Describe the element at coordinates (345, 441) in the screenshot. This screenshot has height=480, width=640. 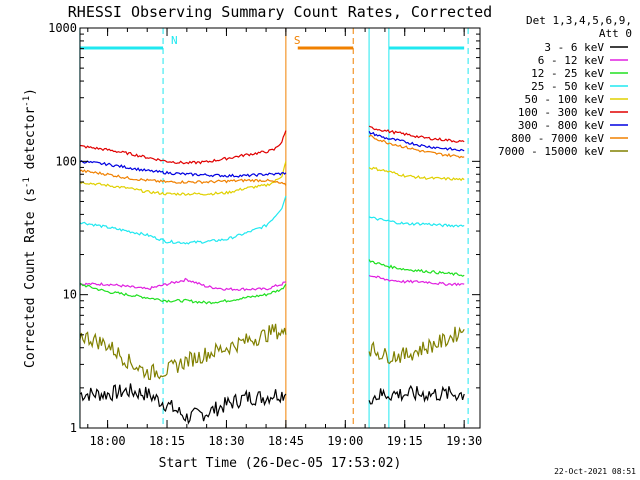
I see `x-tick-label-1900: 19:00` at that location.